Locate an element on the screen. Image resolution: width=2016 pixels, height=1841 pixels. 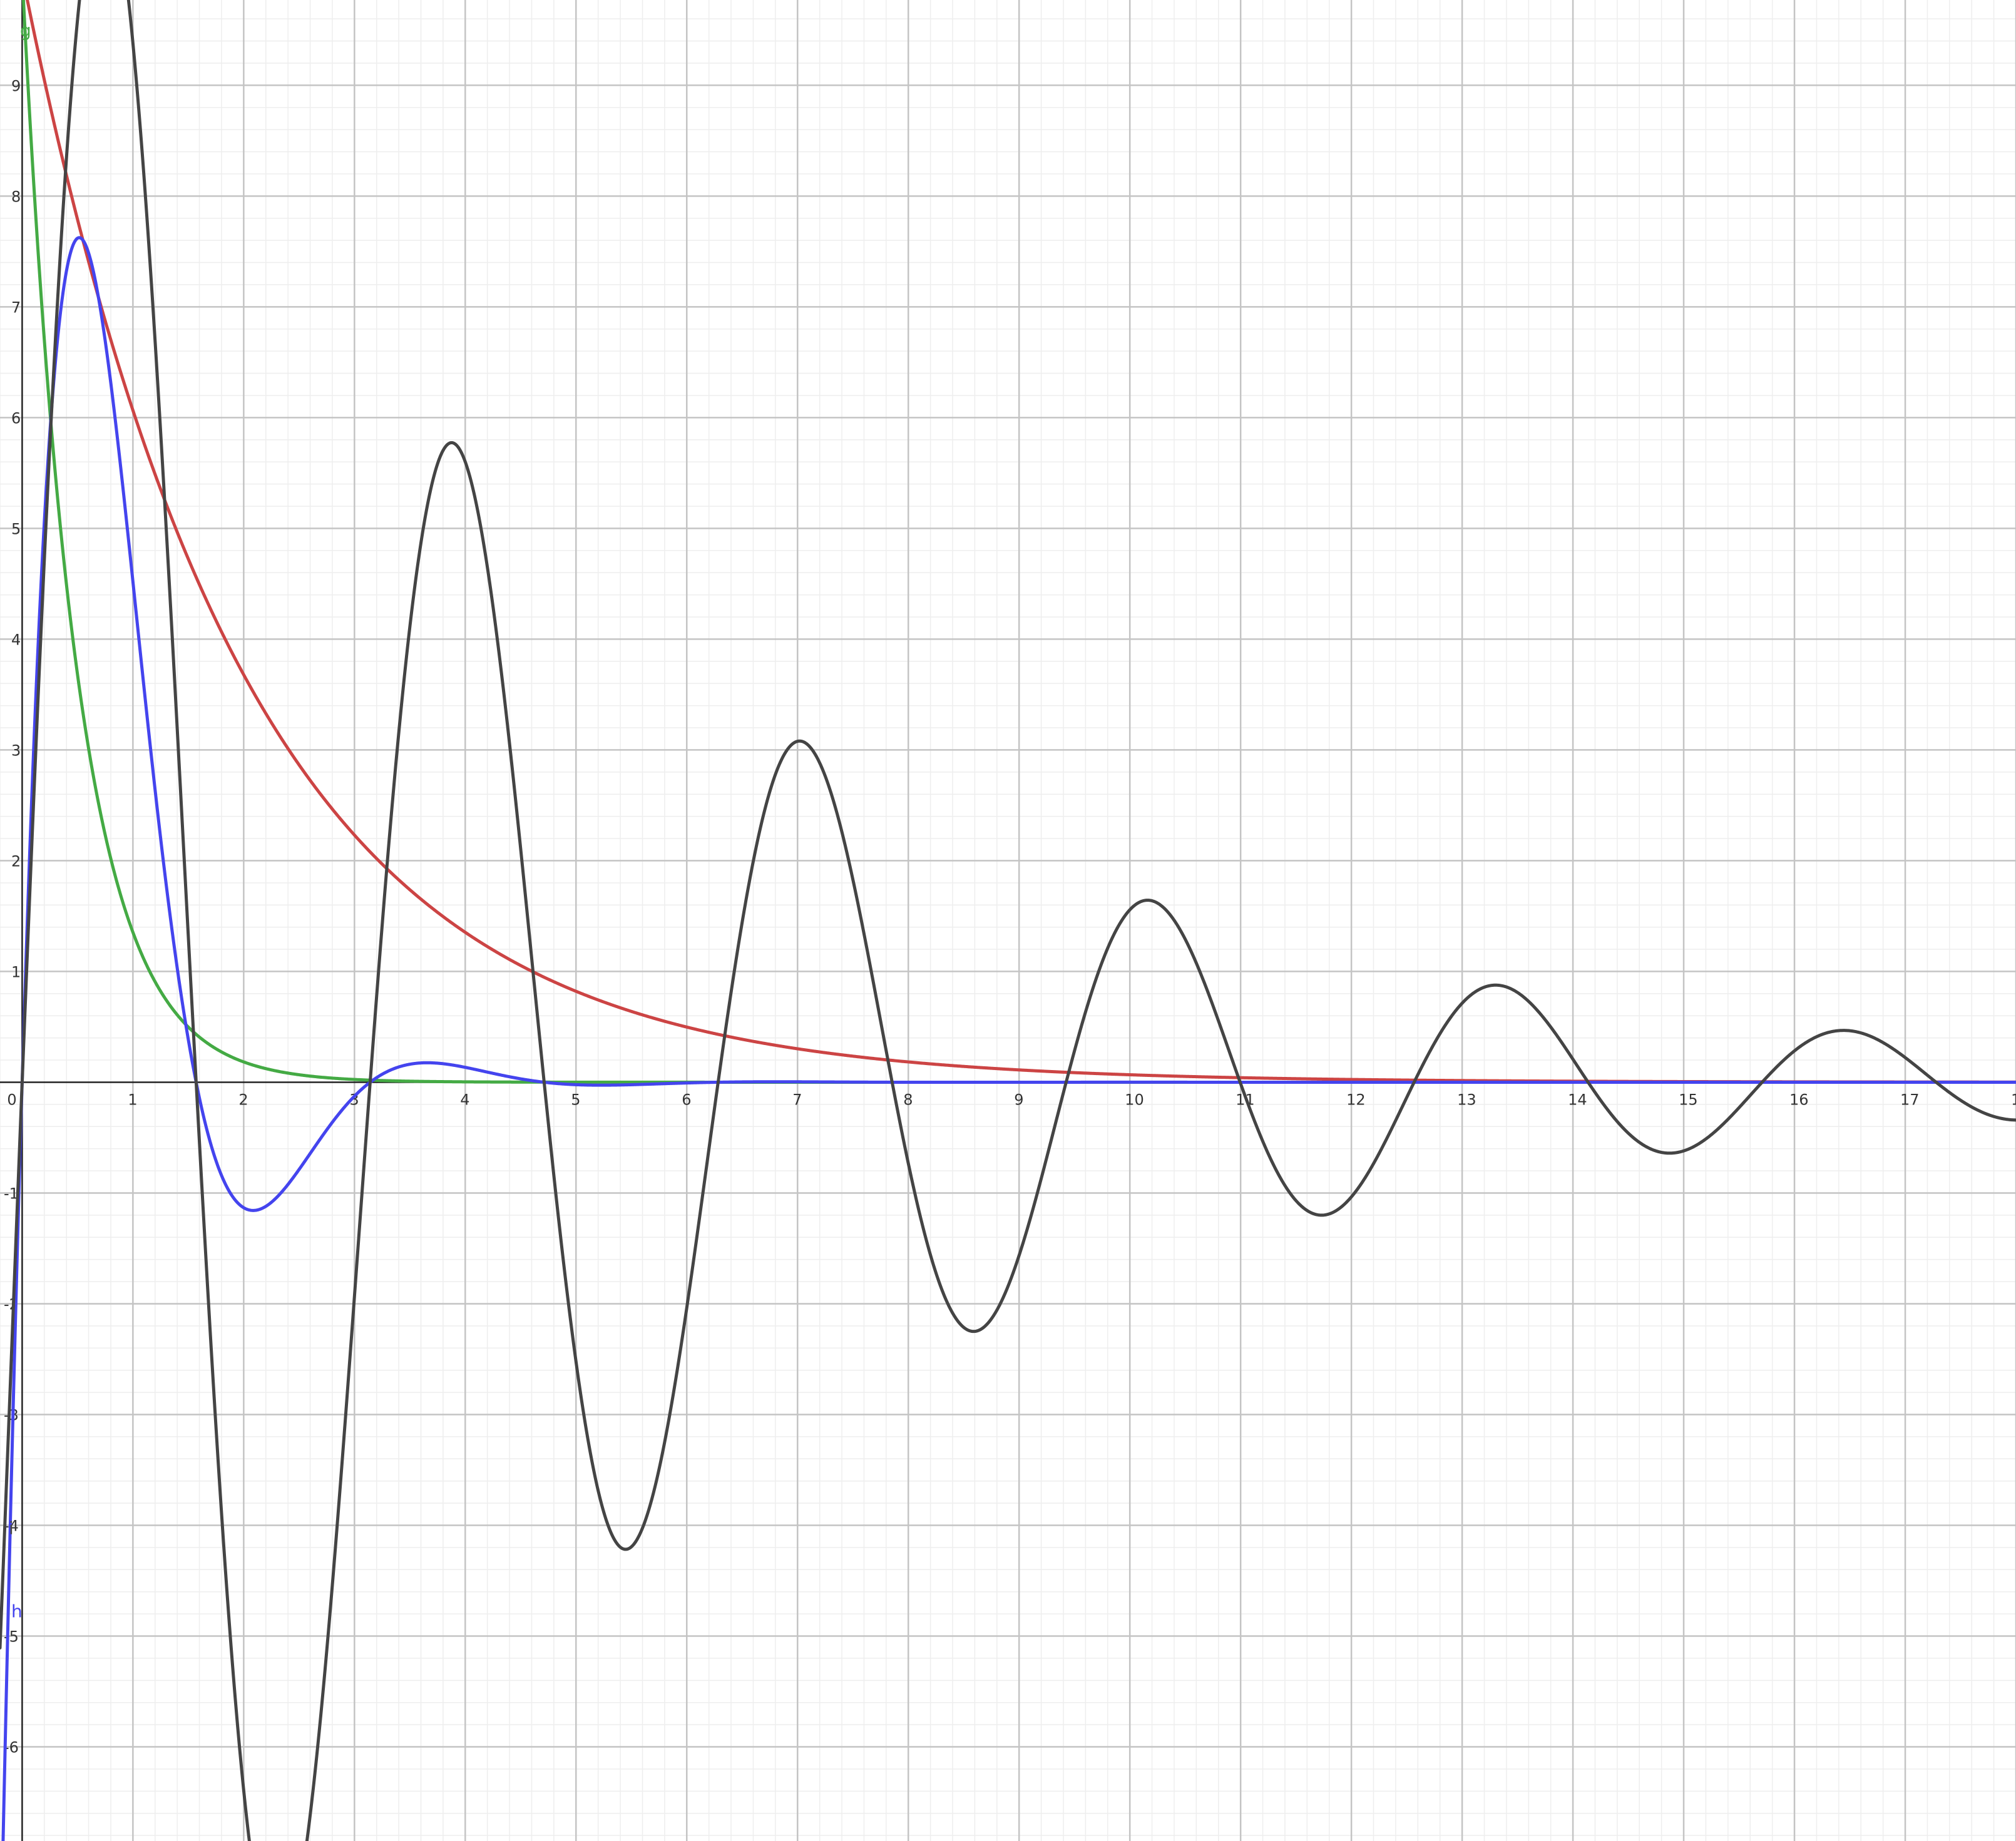
x-tick-label: 15 is located at coordinates (1688, 1099).